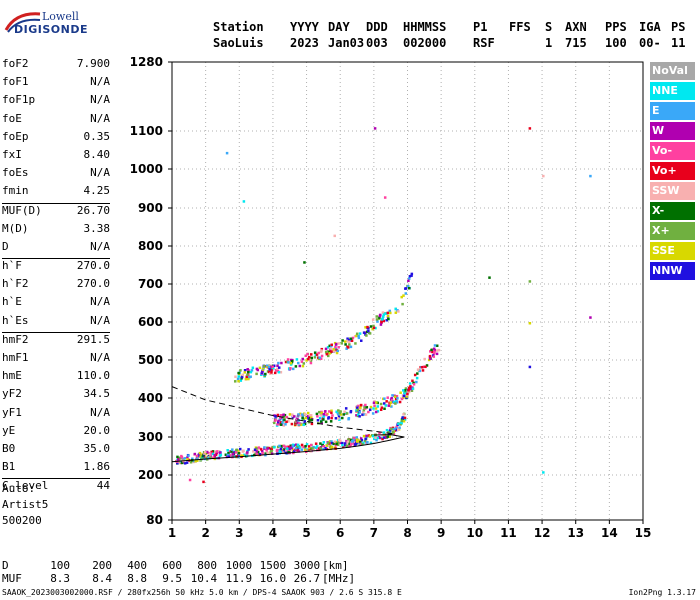 This screenshot has height=600, width=700. What do you see at coordinates (150, 437) in the screenshot?
I see `y-tick-label: 300` at bounding box center [150, 437].